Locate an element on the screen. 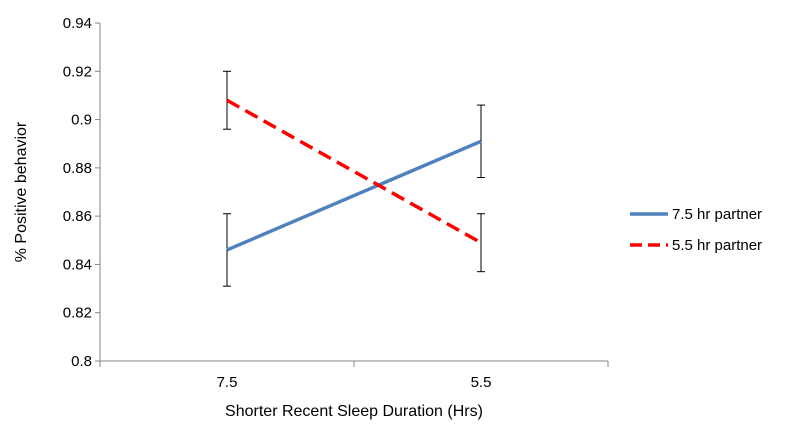 Image resolution: width=812 pixels, height=426 pixels. x-axis-title: Shorter Recent Sleep Duration (Hrs) is located at coordinates (354, 411).